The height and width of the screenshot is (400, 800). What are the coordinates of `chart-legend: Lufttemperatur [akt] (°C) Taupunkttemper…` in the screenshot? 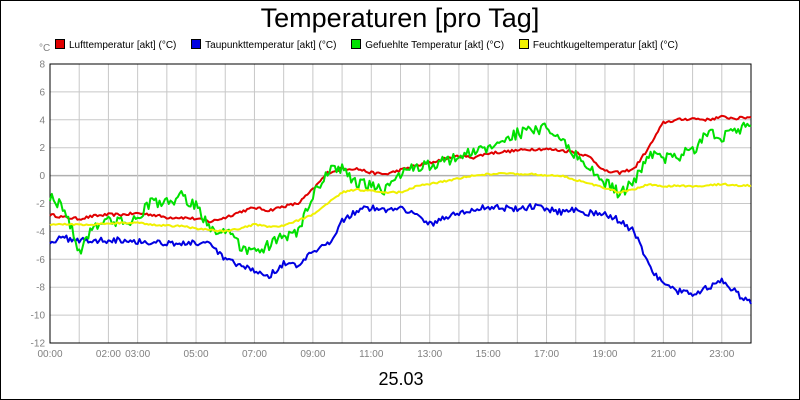 It's located at (372, 45).